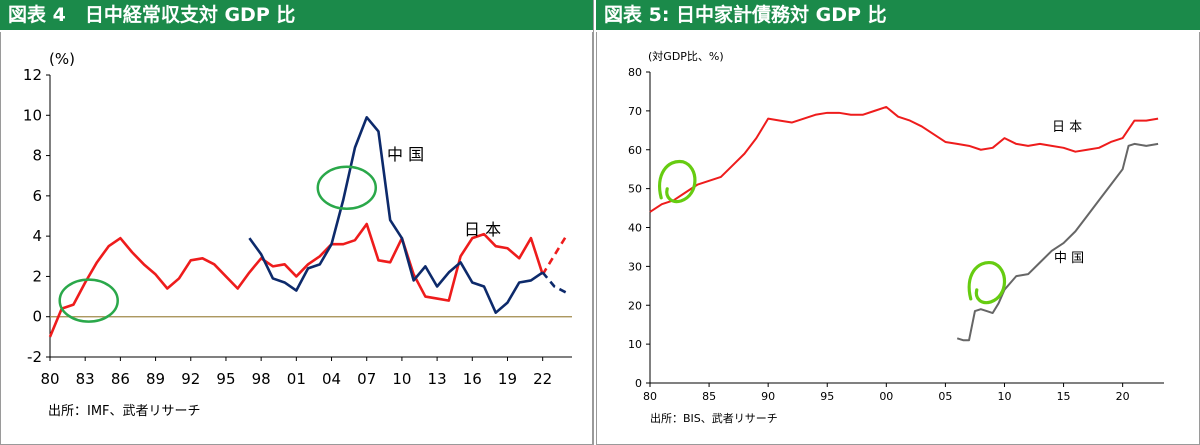  What do you see at coordinates (37, 156) in the screenshot?
I see `y-tick-label: 8` at bounding box center [37, 156].